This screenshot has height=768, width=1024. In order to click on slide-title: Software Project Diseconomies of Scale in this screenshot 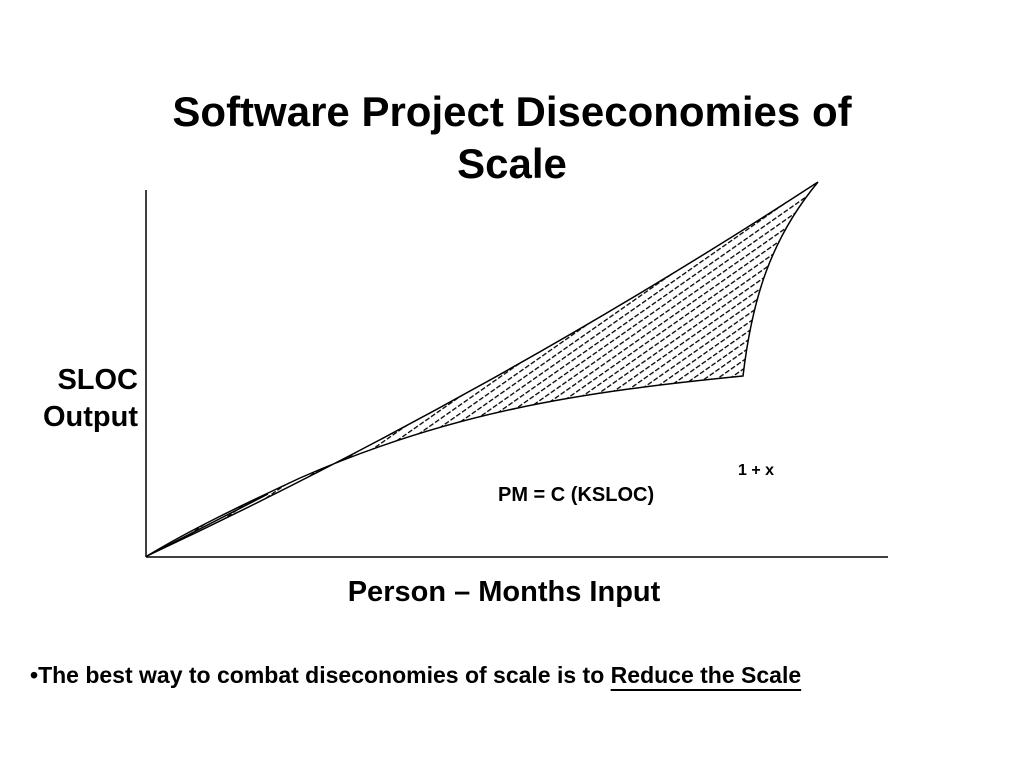, I will do `click(512, 137)`.